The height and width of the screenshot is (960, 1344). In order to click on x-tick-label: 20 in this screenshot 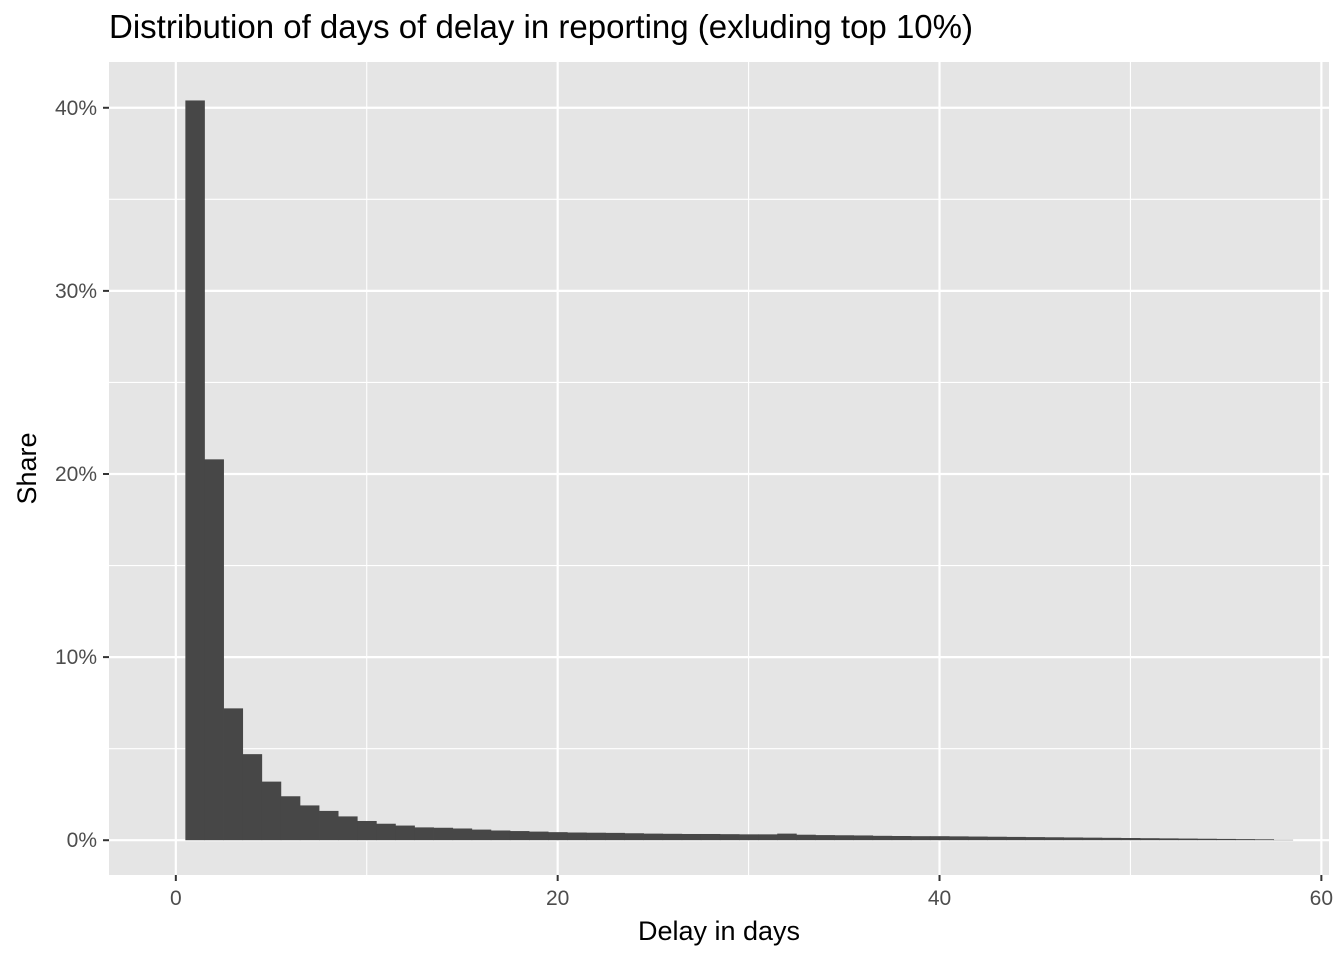, I will do `click(557, 898)`.